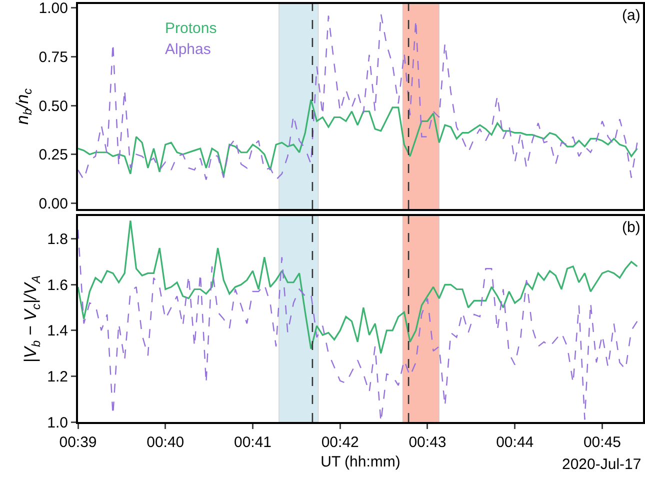  I want to click on annotation: (b), so click(631, 227).